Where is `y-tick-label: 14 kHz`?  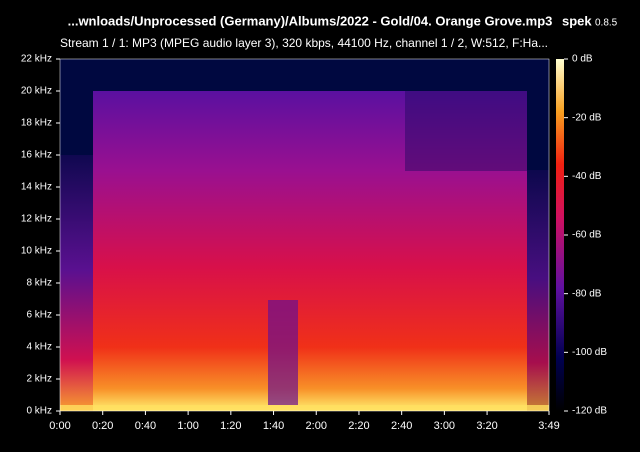 y-tick-label: 14 kHz is located at coordinates (36, 187).